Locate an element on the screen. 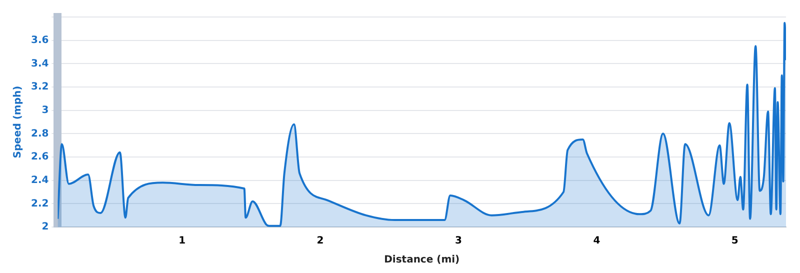  x-tick-label: 1 is located at coordinates (182, 241).